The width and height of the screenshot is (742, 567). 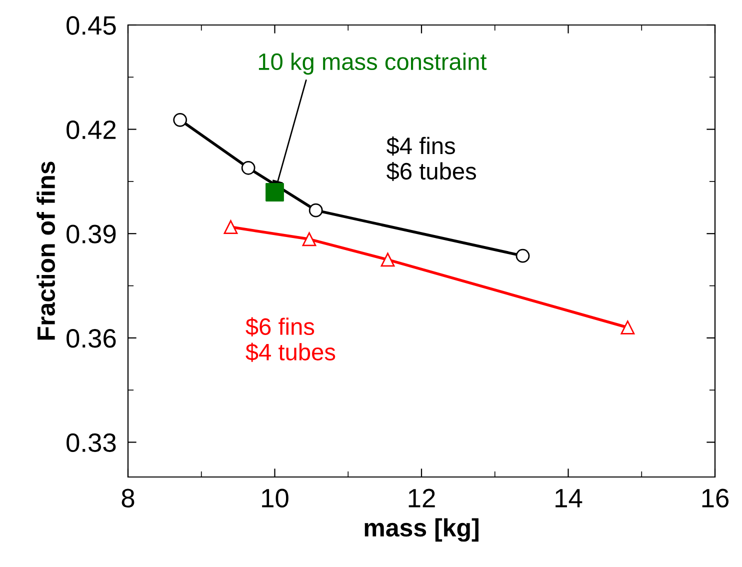 What do you see at coordinates (431, 159) in the screenshot?
I see `series-label: $4 fins $6 tubes` at bounding box center [431, 159].